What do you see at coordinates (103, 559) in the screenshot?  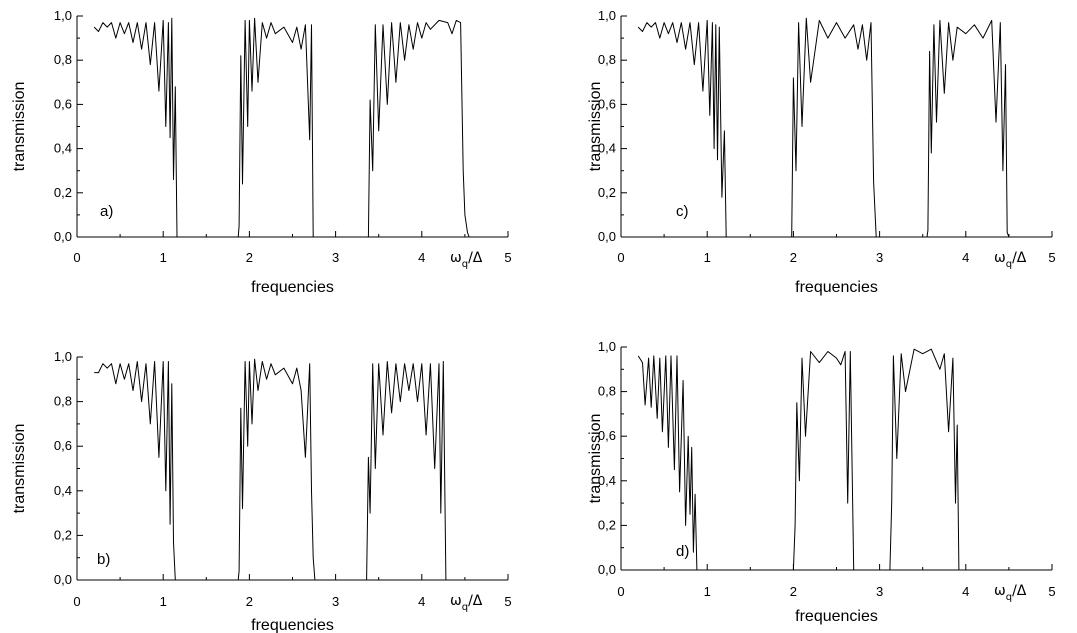 I see `panel-label: b)` at bounding box center [103, 559].